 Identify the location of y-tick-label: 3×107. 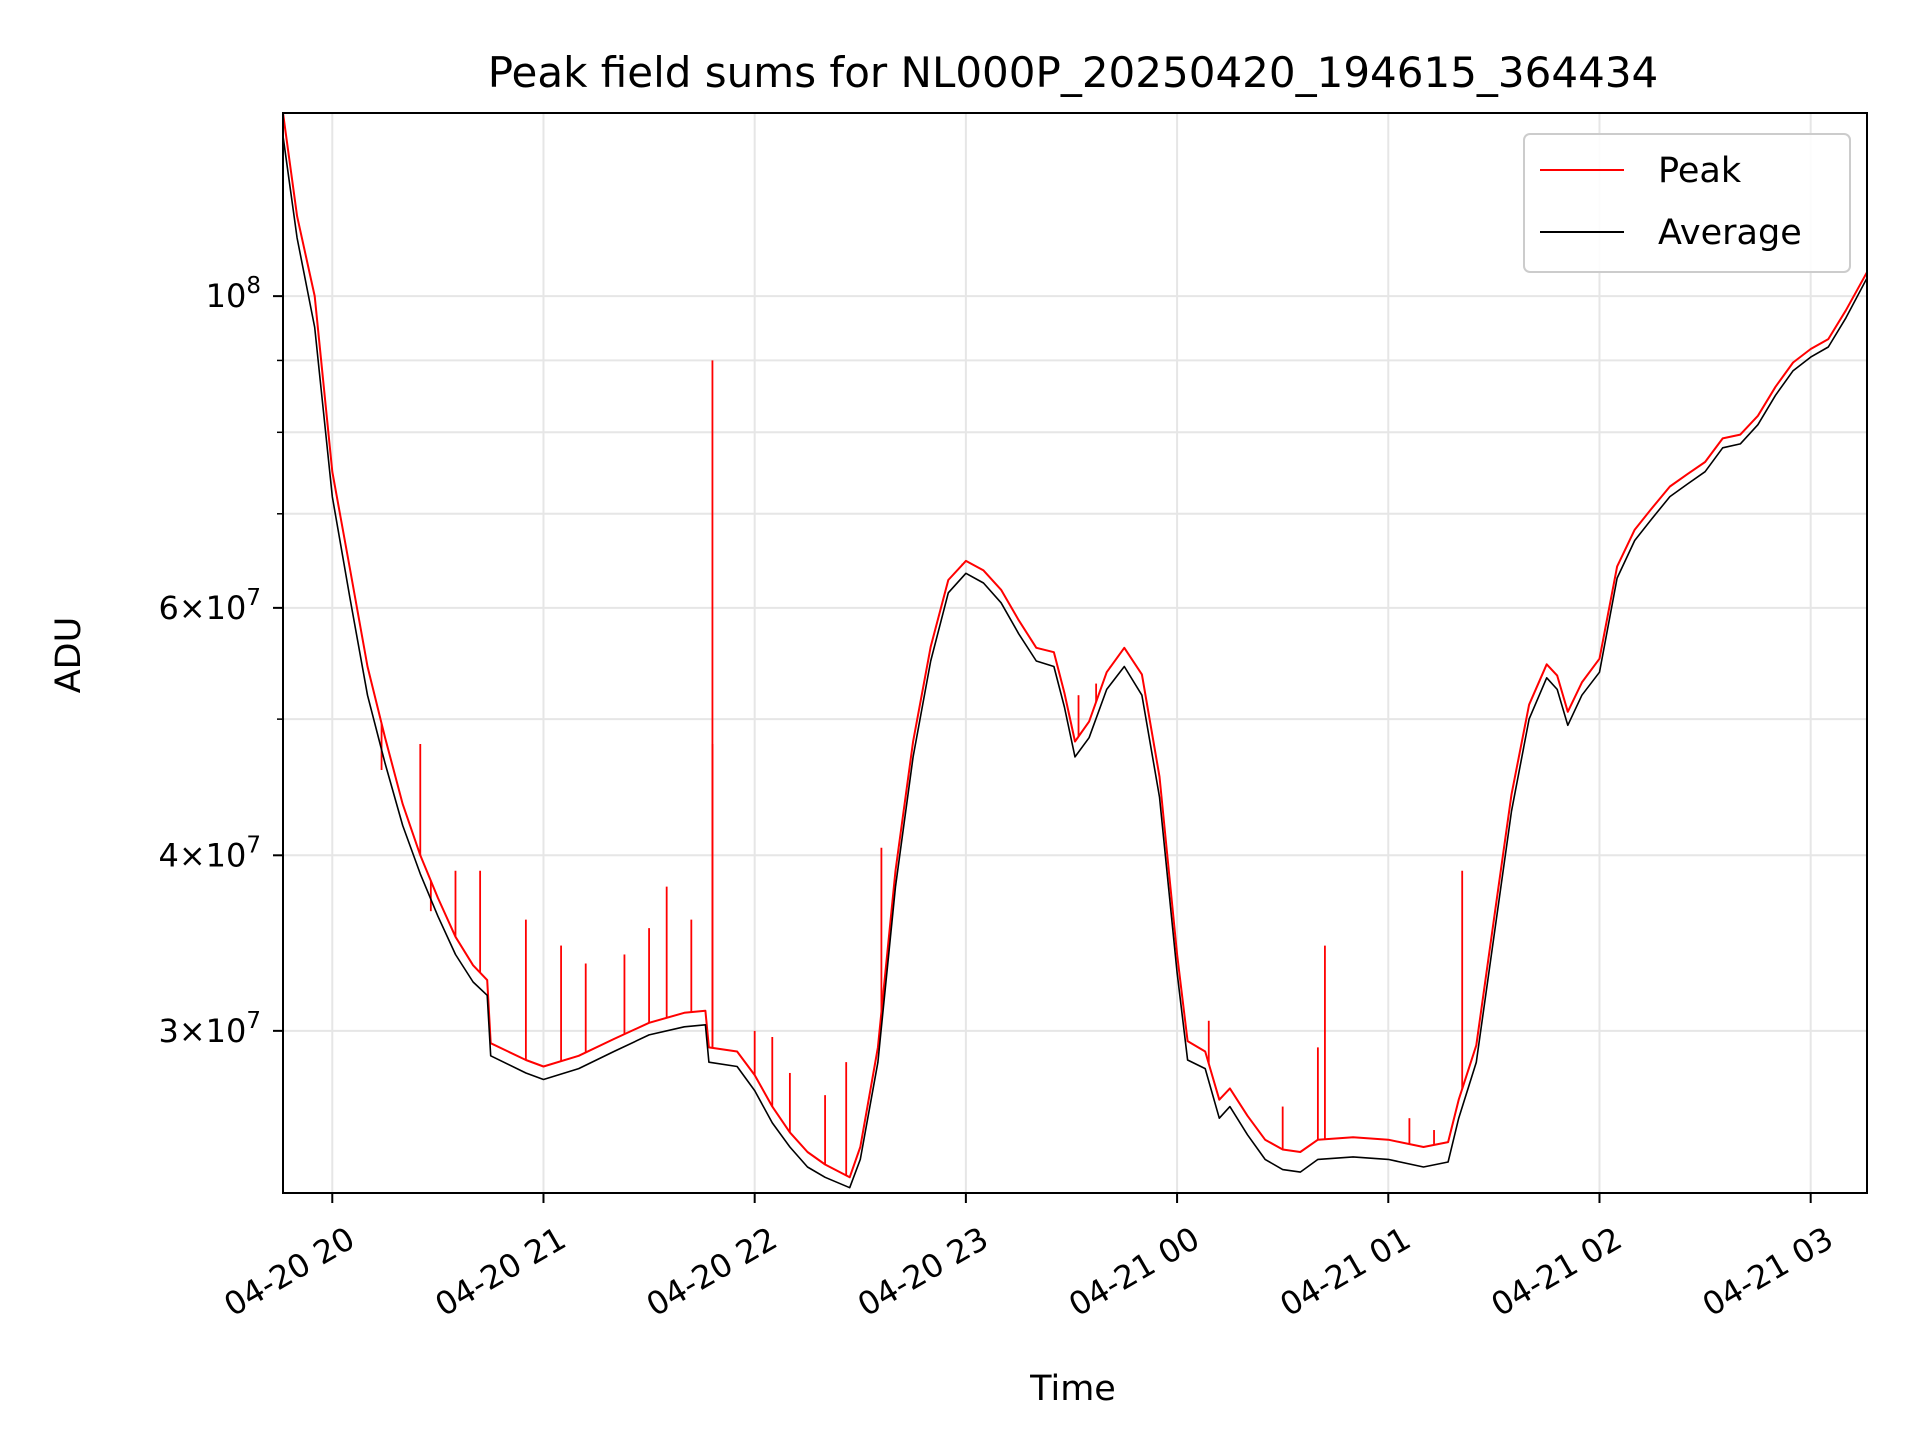
(209, 1029).